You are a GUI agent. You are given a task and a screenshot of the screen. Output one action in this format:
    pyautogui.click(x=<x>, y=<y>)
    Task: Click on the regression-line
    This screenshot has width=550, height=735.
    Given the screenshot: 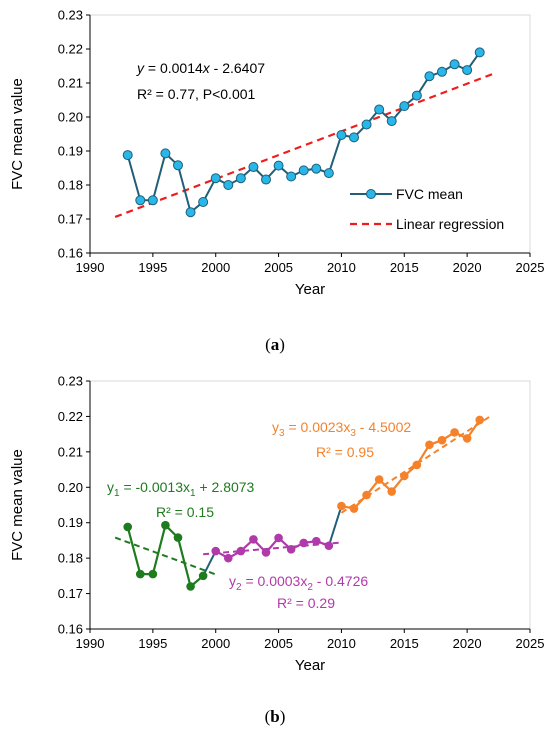 What is the action you would take?
    pyautogui.click(x=303, y=145)
    